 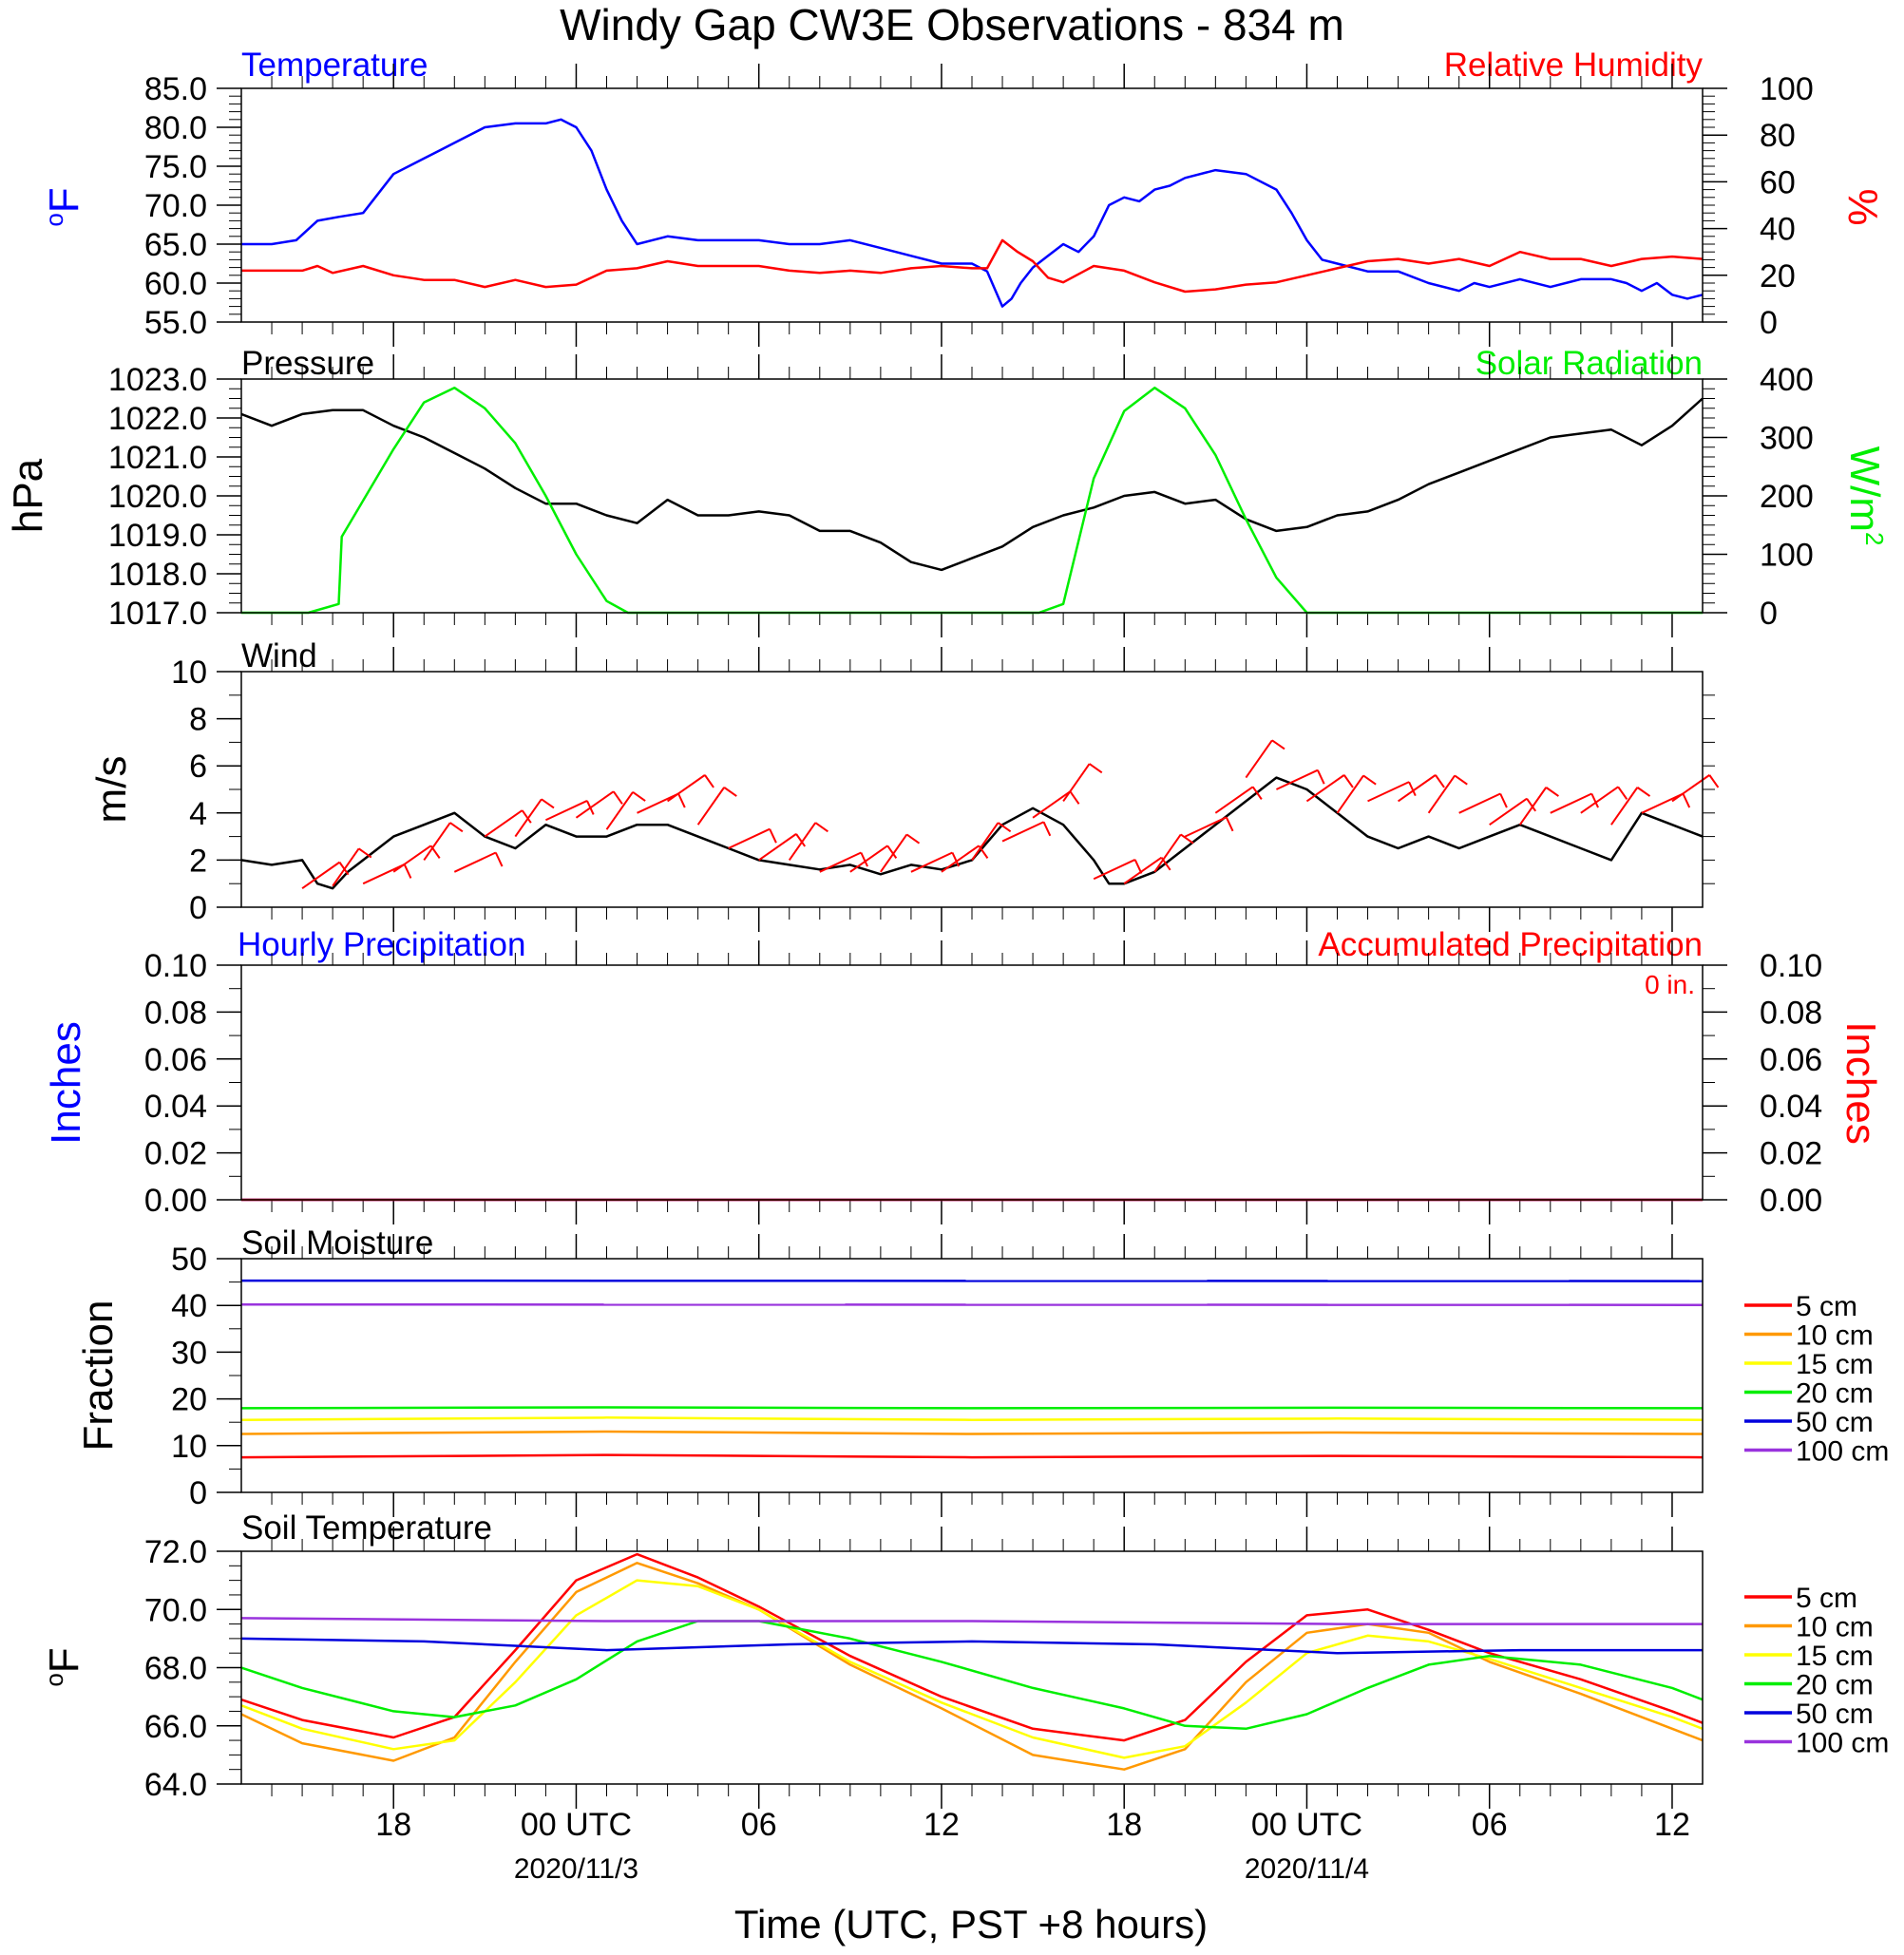 I want to click on temperature-x-ticks, so click(x=972, y=205).